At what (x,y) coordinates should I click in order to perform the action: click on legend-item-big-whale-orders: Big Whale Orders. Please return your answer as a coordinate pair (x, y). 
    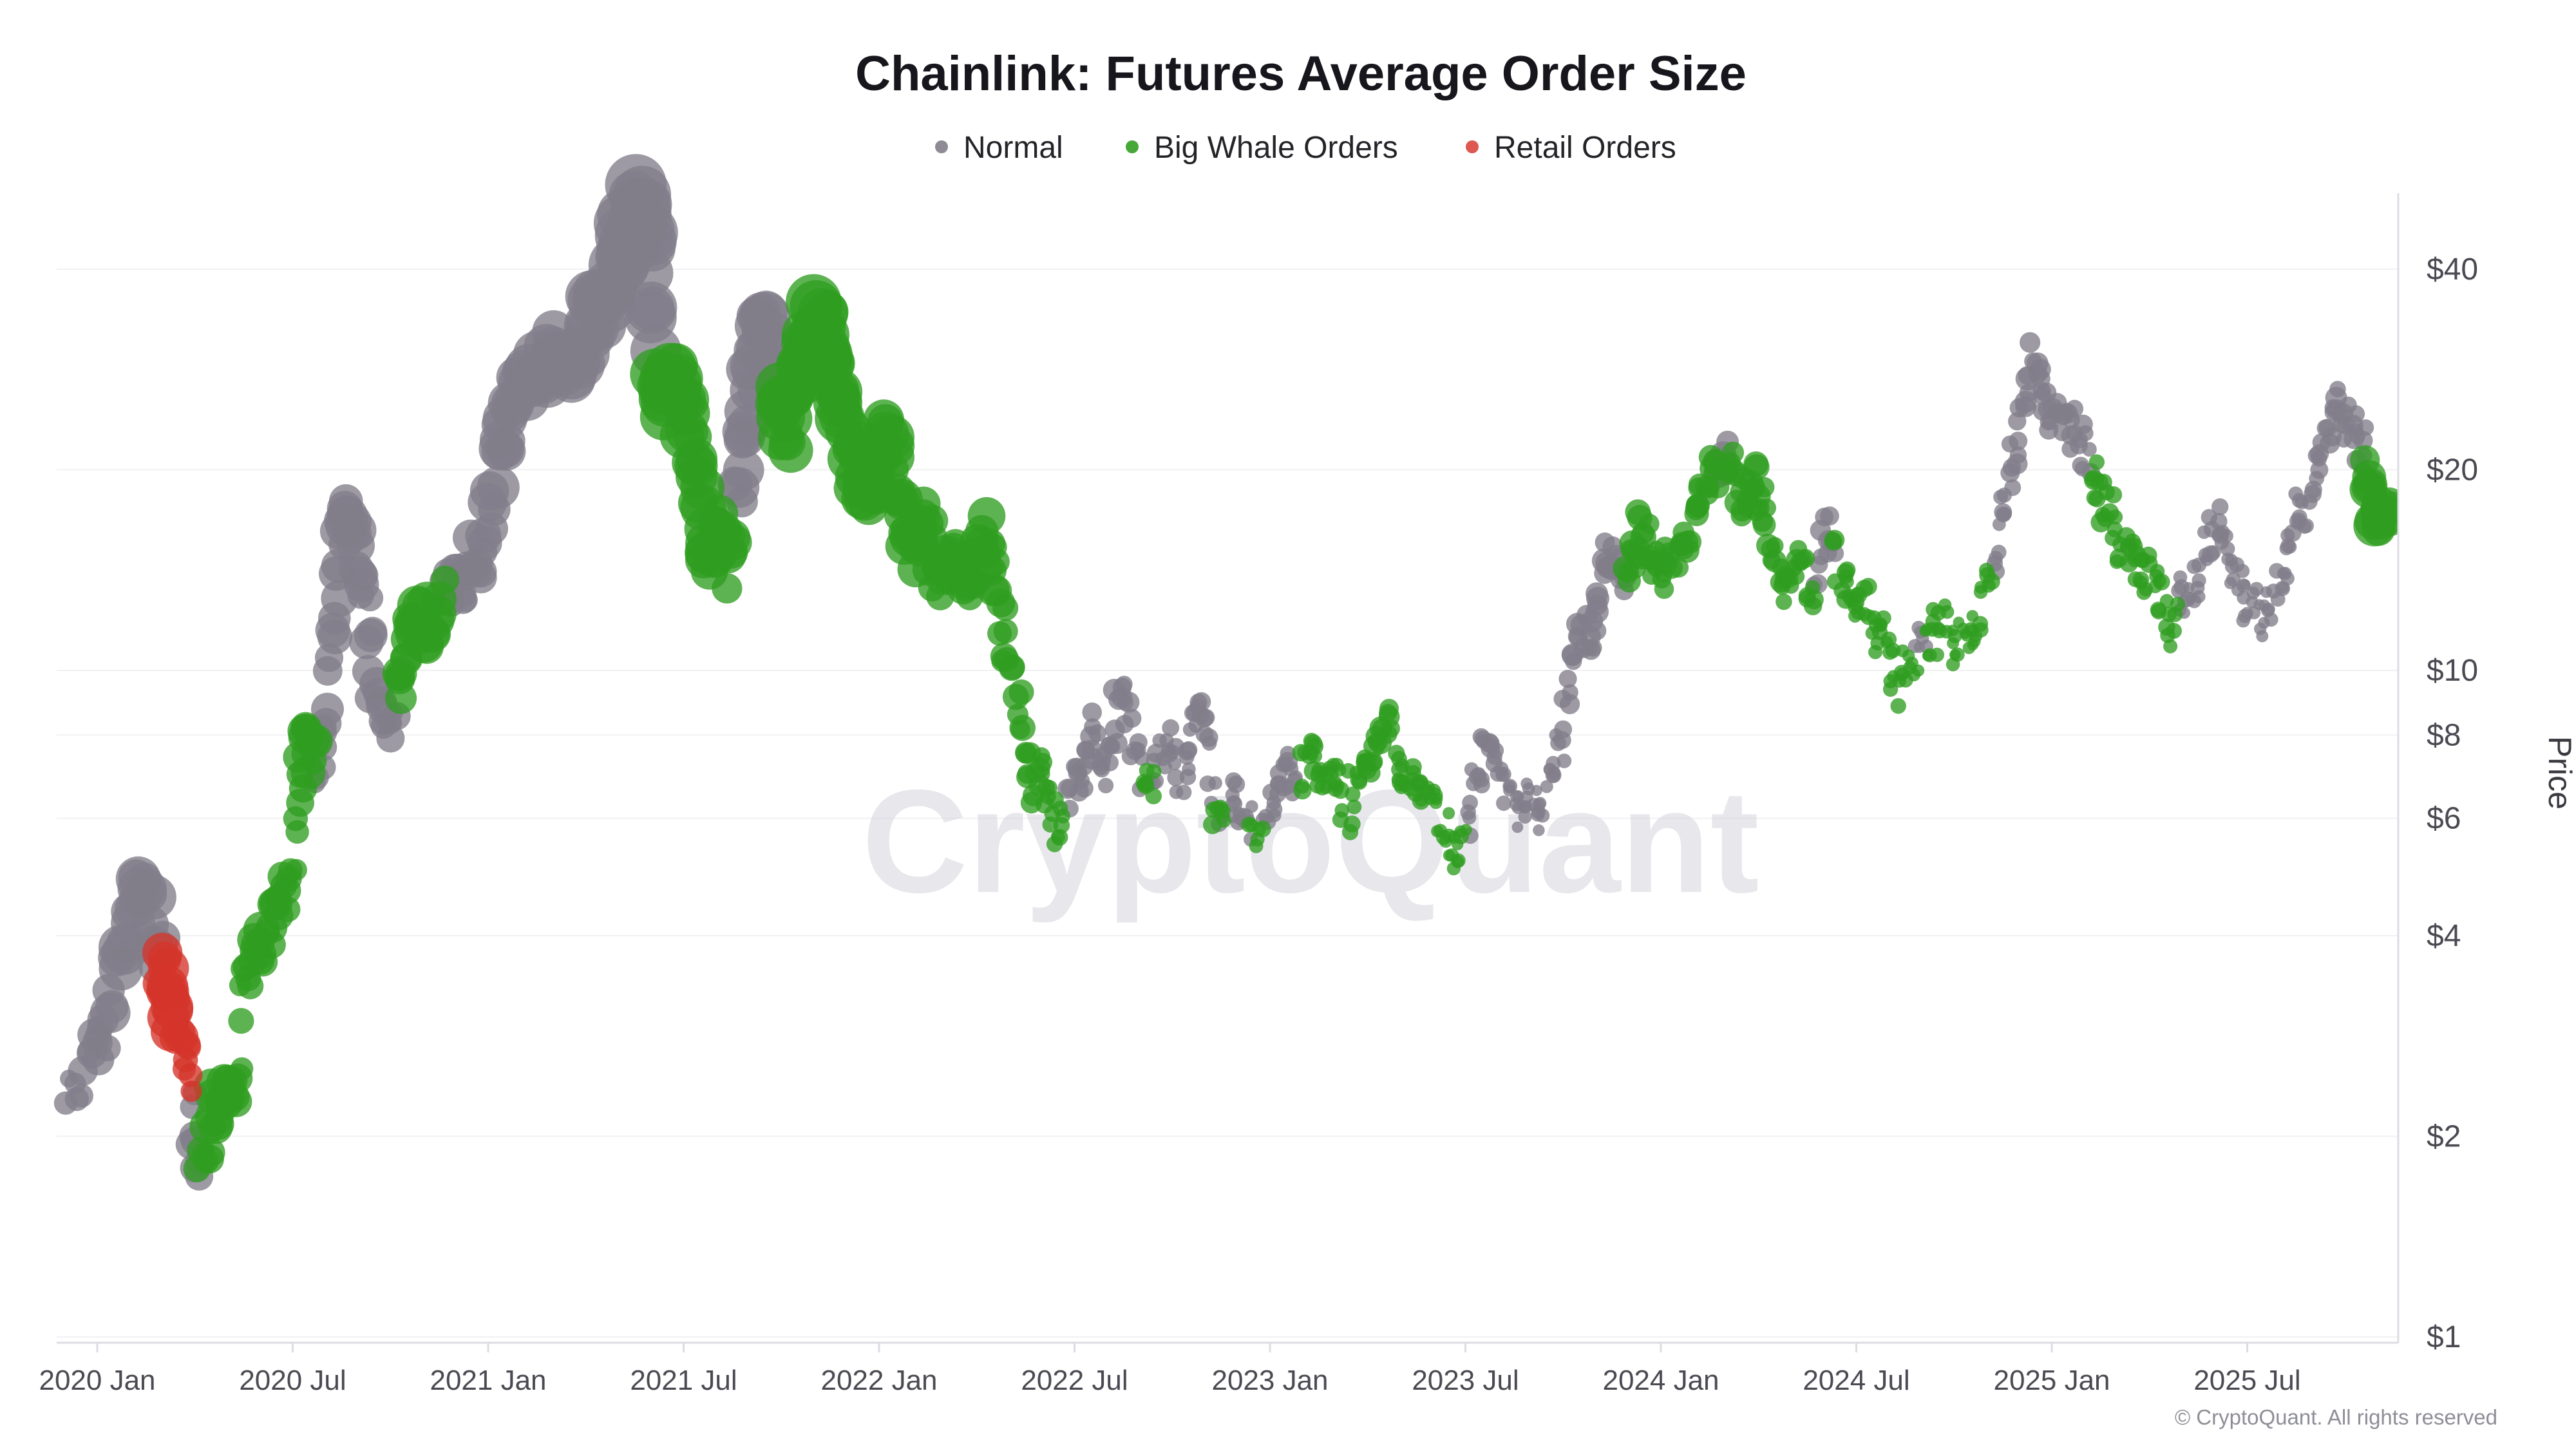
    Looking at the image, I should click on (1262, 148).